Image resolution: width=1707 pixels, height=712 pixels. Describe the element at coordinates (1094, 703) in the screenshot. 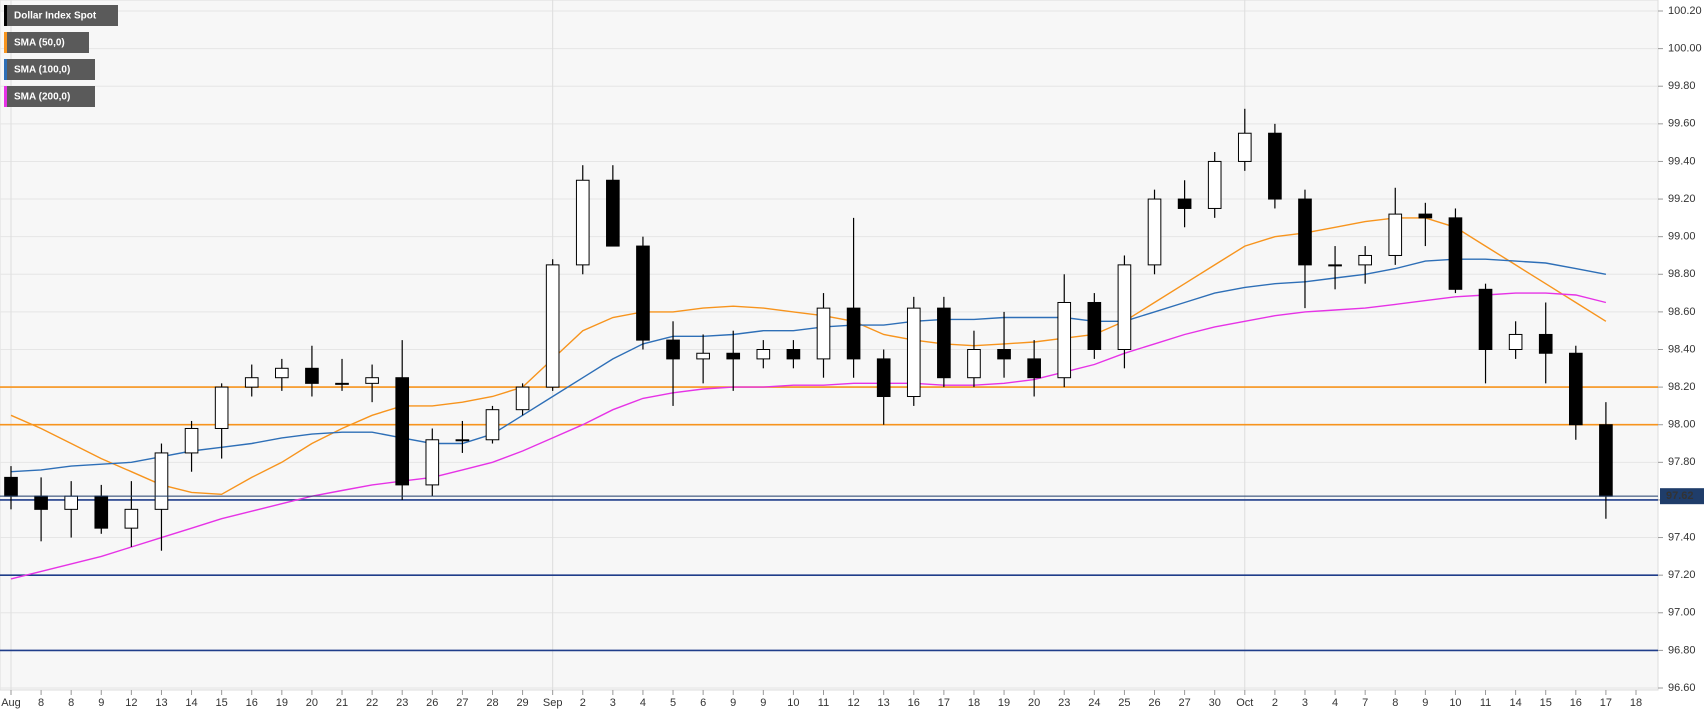

I see `x-tick-label: 24` at that location.